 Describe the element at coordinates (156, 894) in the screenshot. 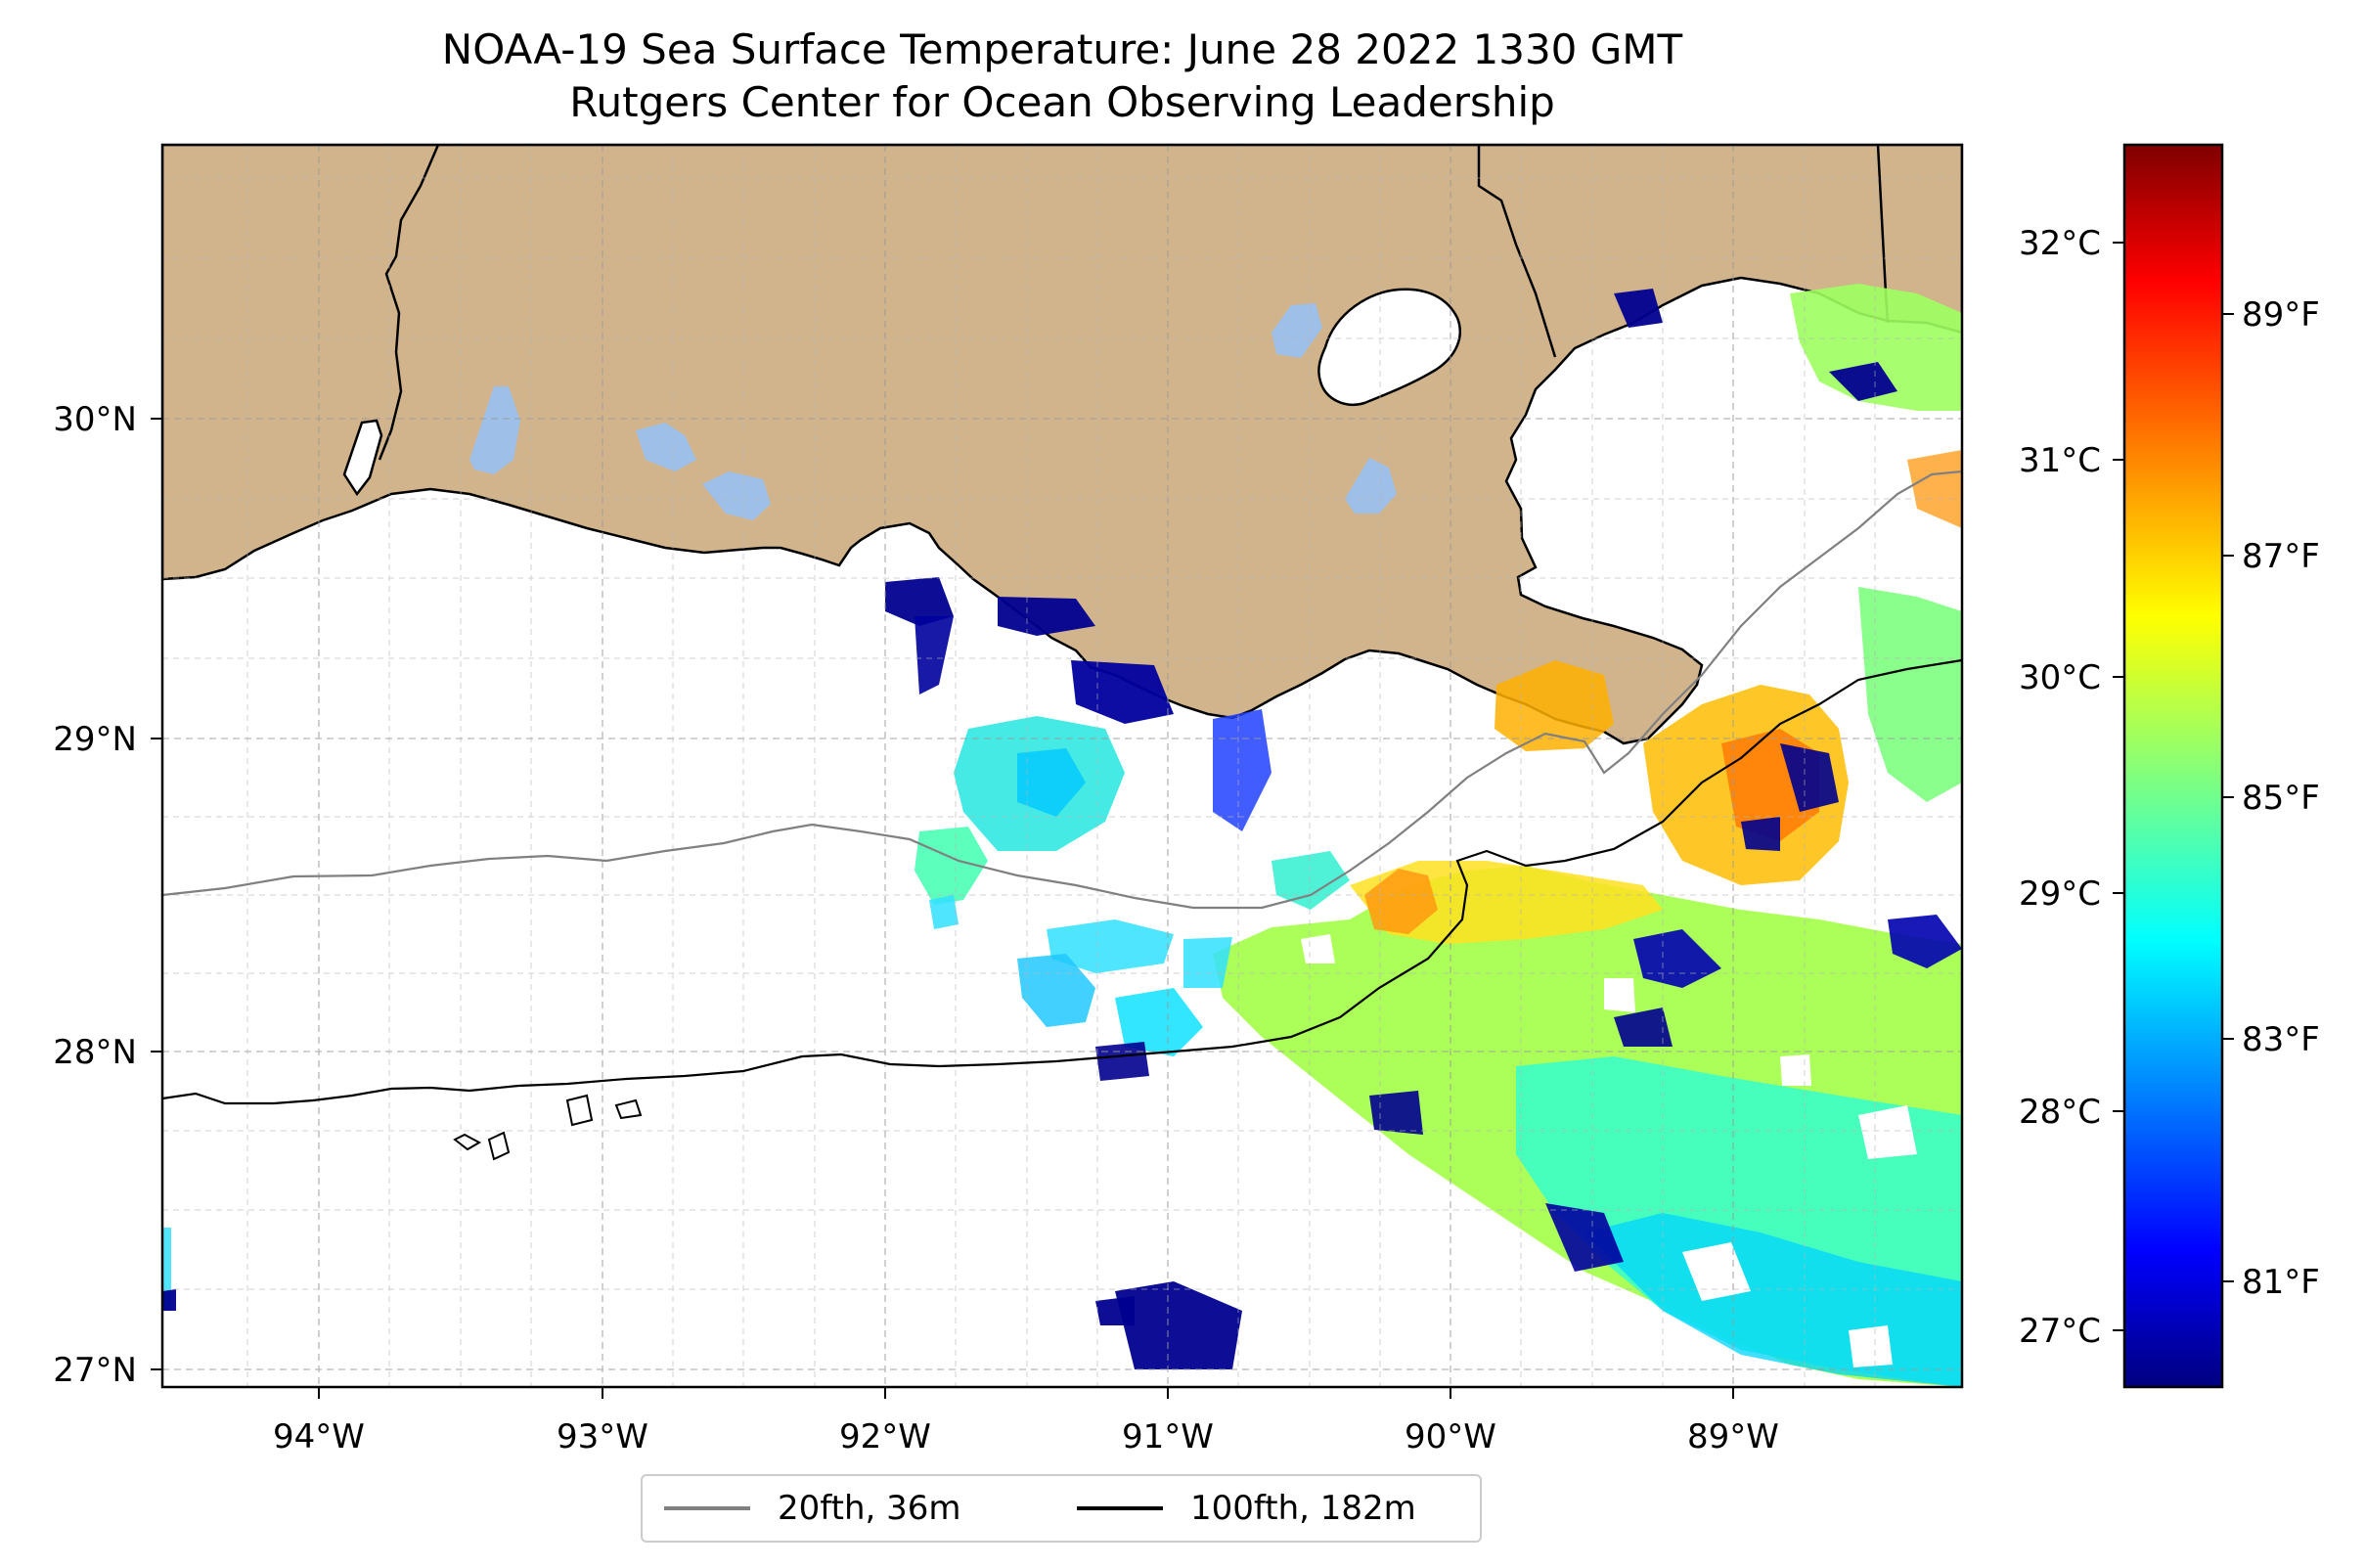

I see `y-ticks` at that location.